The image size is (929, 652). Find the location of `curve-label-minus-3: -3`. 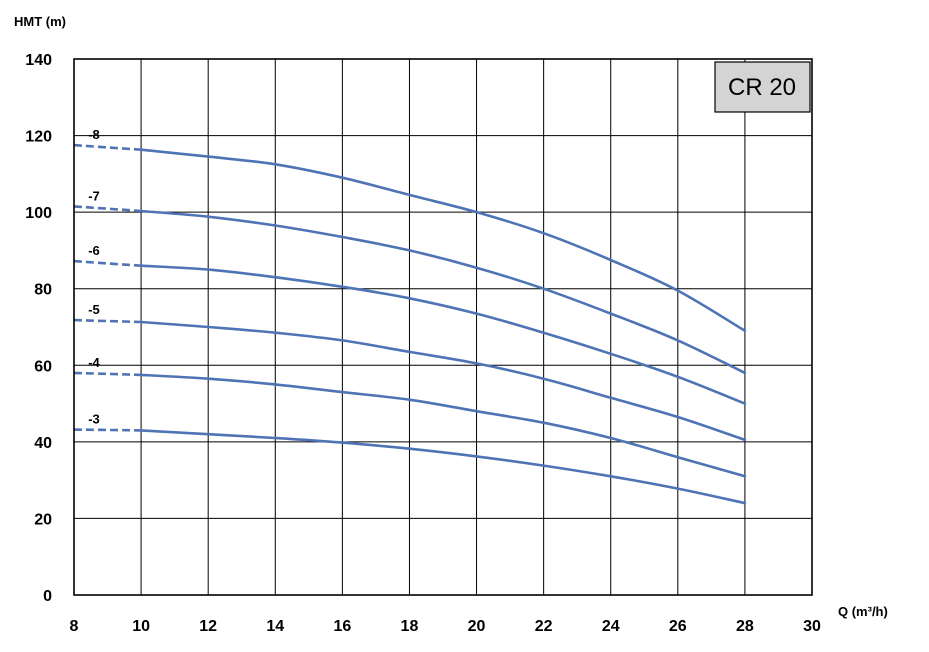

curve-label-minus-3: -3 is located at coordinates (94, 419).